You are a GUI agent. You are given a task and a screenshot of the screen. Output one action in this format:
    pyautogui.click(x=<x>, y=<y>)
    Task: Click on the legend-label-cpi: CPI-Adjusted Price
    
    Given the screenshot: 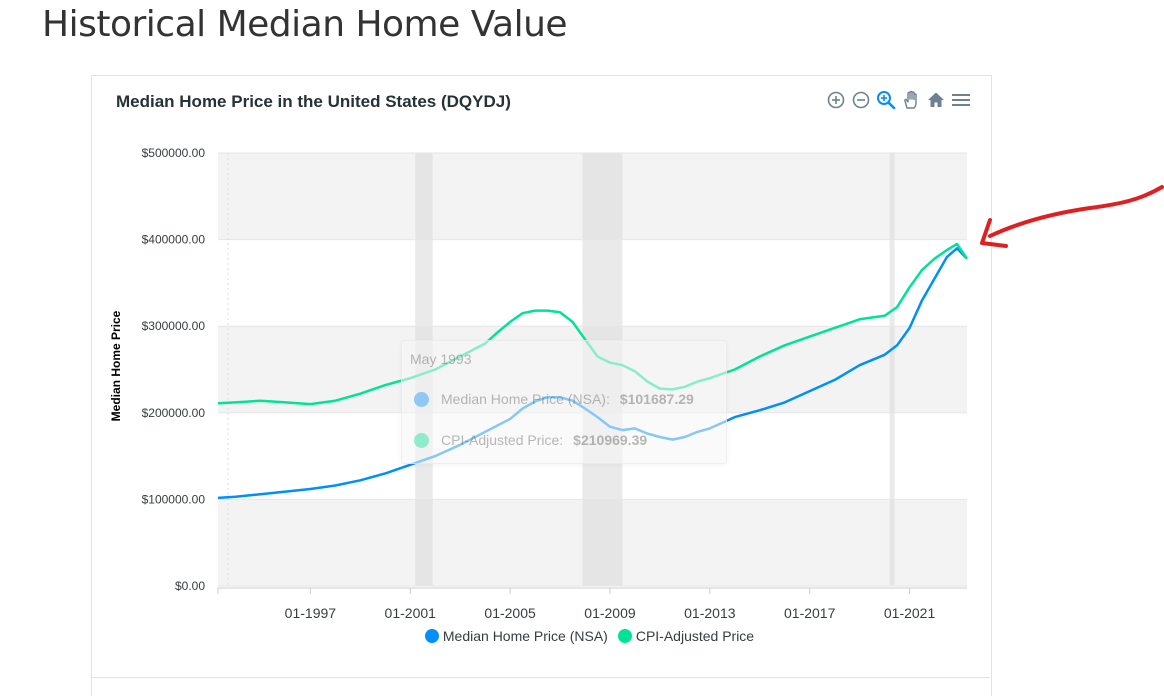 What is the action you would take?
    pyautogui.click(x=695, y=636)
    